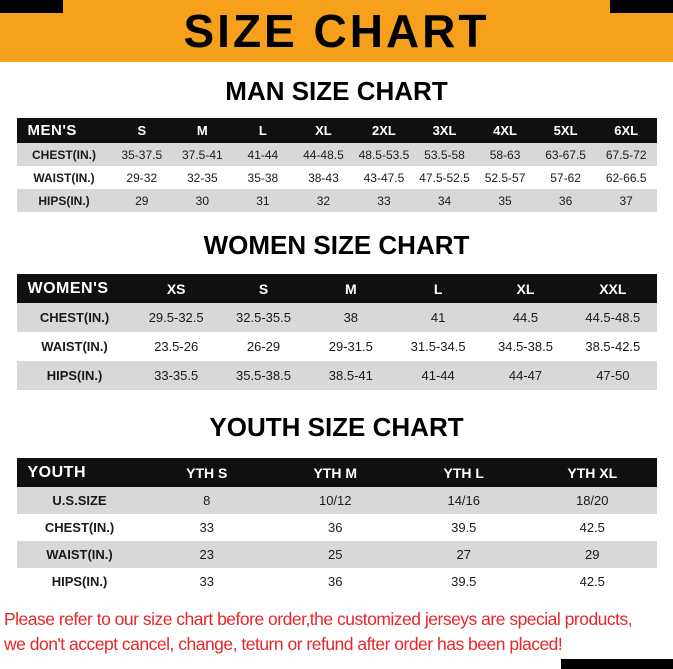 This screenshot has width=673, height=669. Describe the element at coordinates (79, 472) in the screenshot. I see `table-corner-header: YOUTH` at that location.